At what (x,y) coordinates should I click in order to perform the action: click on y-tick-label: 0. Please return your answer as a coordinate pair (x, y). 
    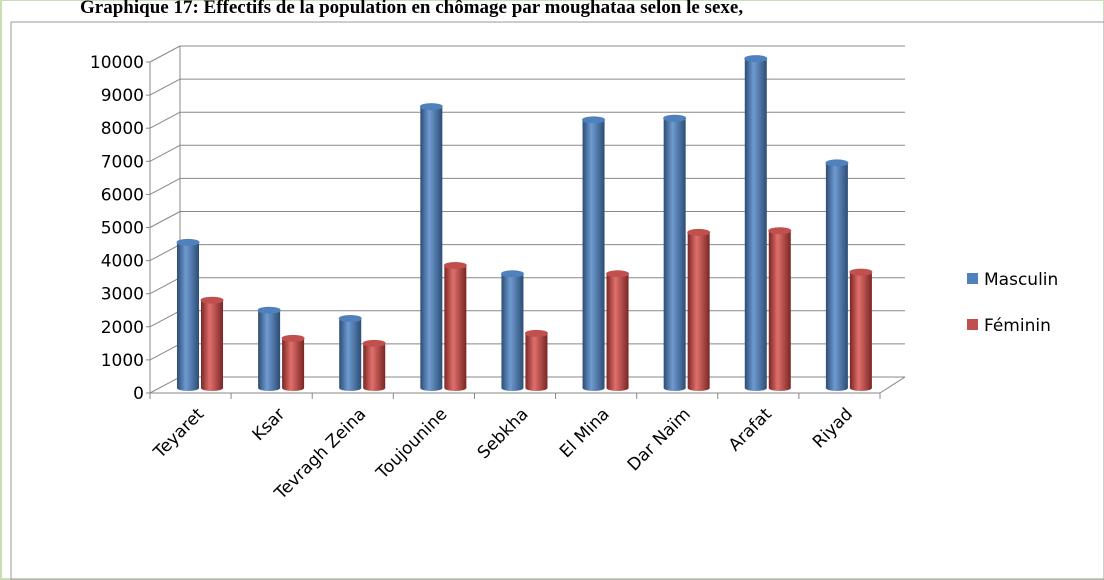
    Looking at the image, I should click on (138, 394).